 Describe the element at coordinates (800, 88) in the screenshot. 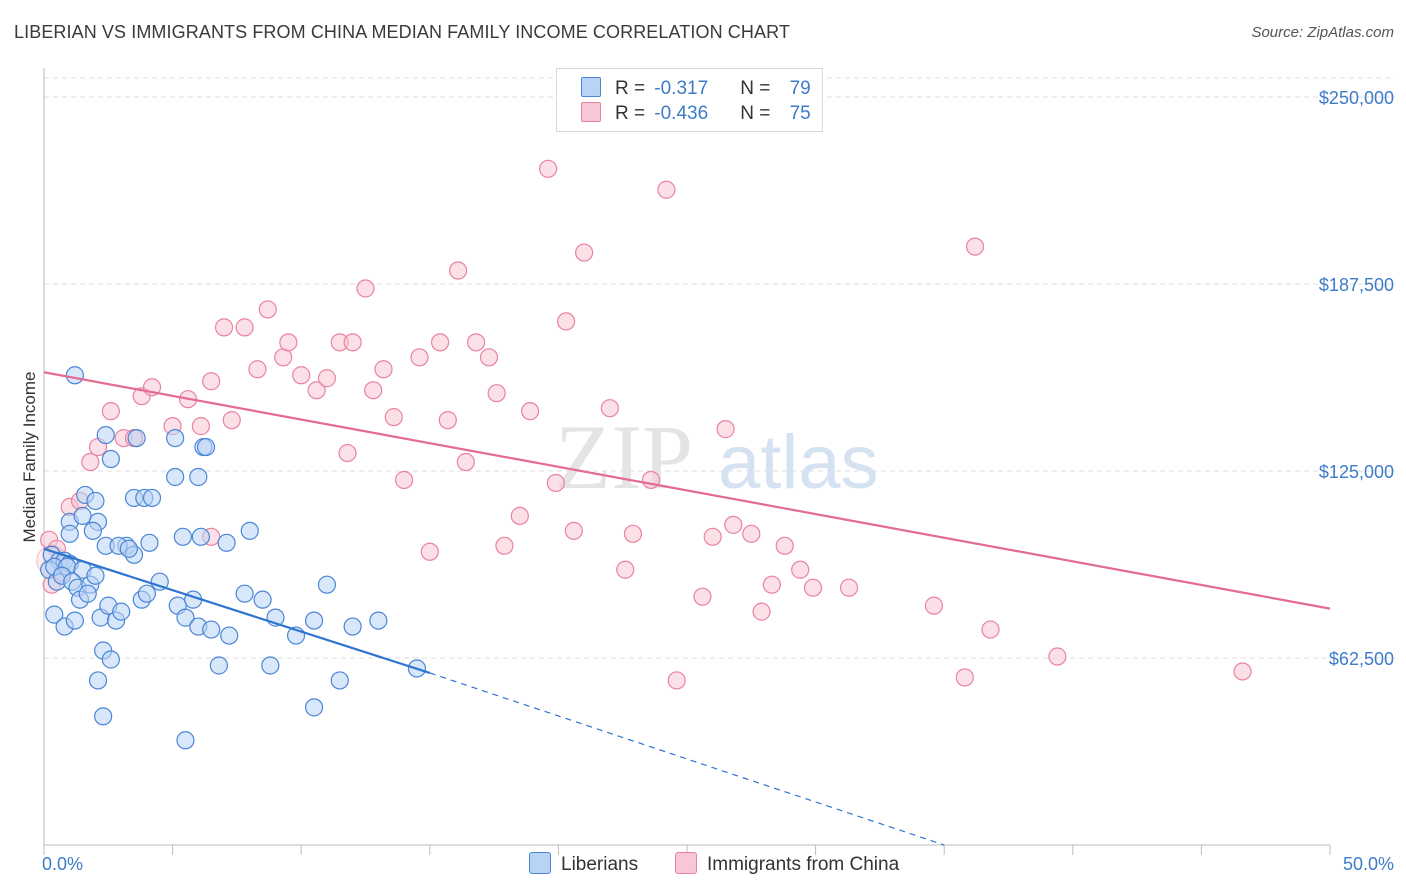

I see `legend-n-value: 79` at that location.